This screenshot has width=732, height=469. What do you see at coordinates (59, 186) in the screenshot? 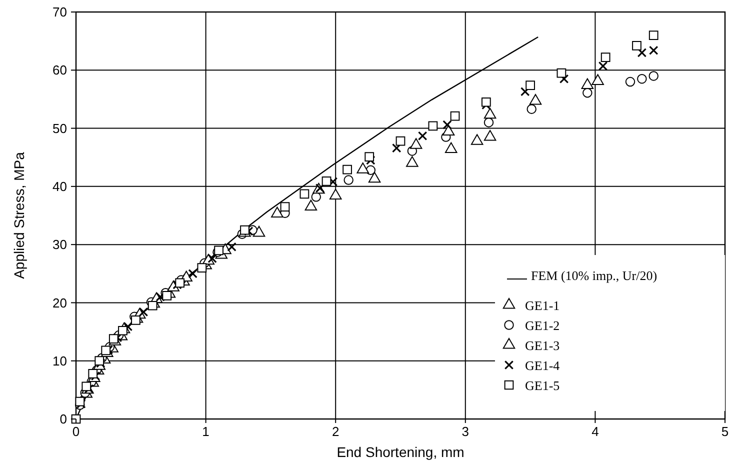
I see `y-tick-label: 40` at bounding box center [59, 186].